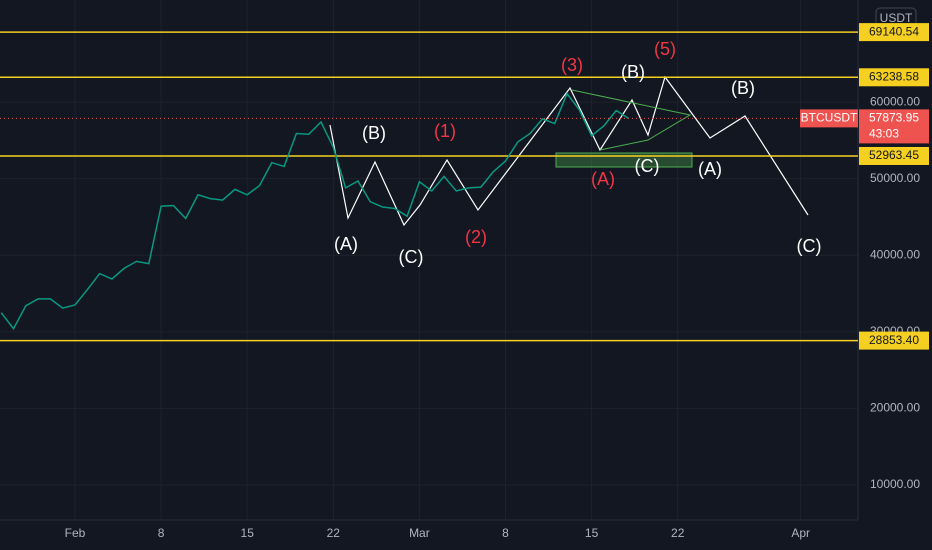 The width and height of the screenshot is (932, 550). Describe the element at coordinates (896, 18) in the screenshot. I see `currency: USDT` at that location.